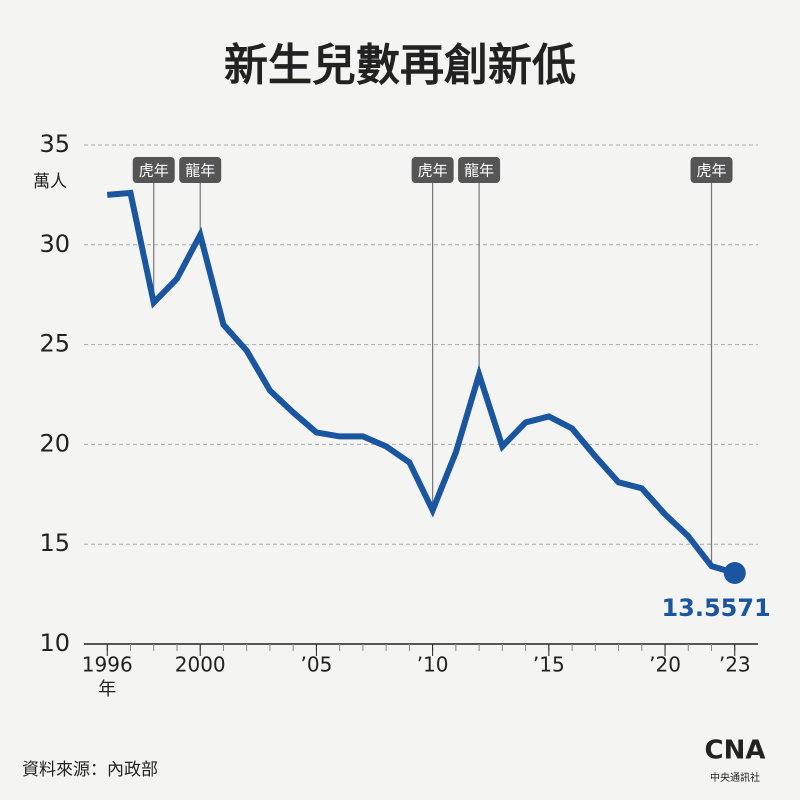 Image resolution: width=800 pixels, height=800 pixels. What do you see at coordinates (400, 65) in the screenshot?
I see `chart-title: 新生兒數再創新低` at bounding box center [400, 65].